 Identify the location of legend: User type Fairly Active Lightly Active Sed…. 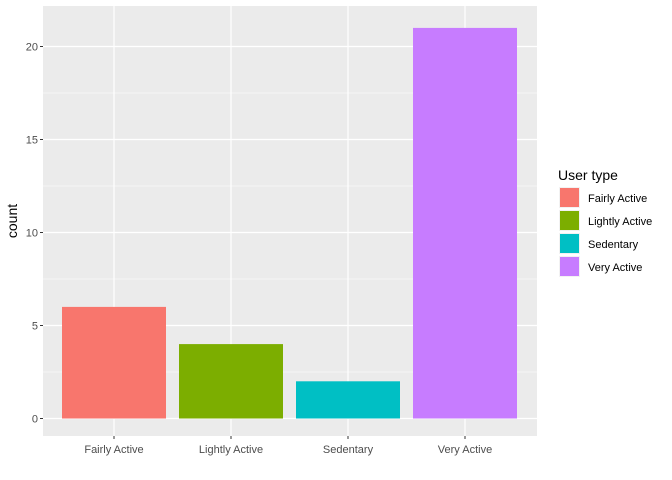
(605, 222).